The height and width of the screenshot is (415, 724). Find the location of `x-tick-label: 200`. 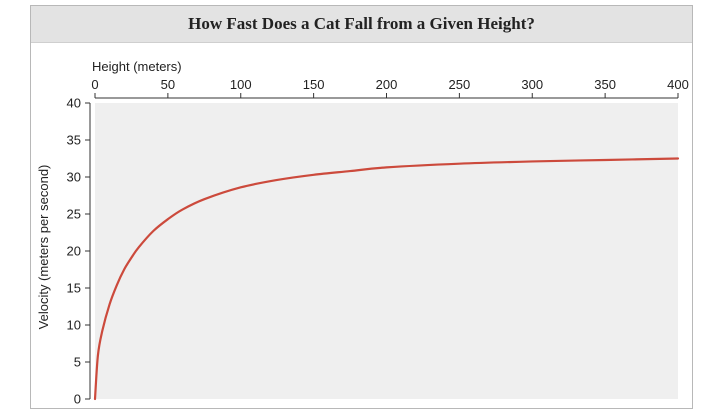

x-tick-label: 200 is located at coordinates (387, 84).